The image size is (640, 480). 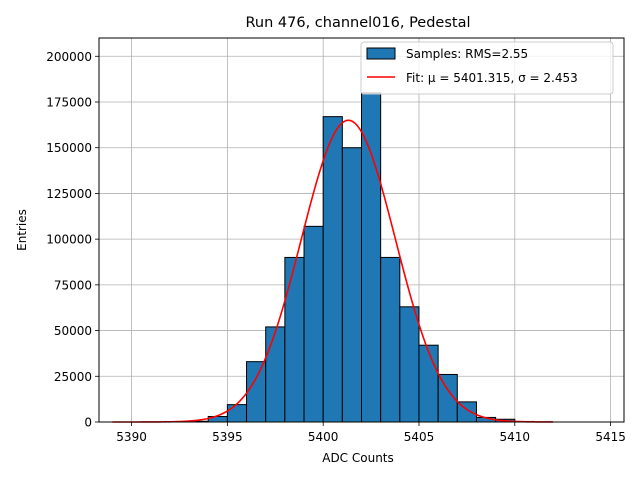 I want to click on x-axis-label: ADC Counts, so click(x=358, y=458).